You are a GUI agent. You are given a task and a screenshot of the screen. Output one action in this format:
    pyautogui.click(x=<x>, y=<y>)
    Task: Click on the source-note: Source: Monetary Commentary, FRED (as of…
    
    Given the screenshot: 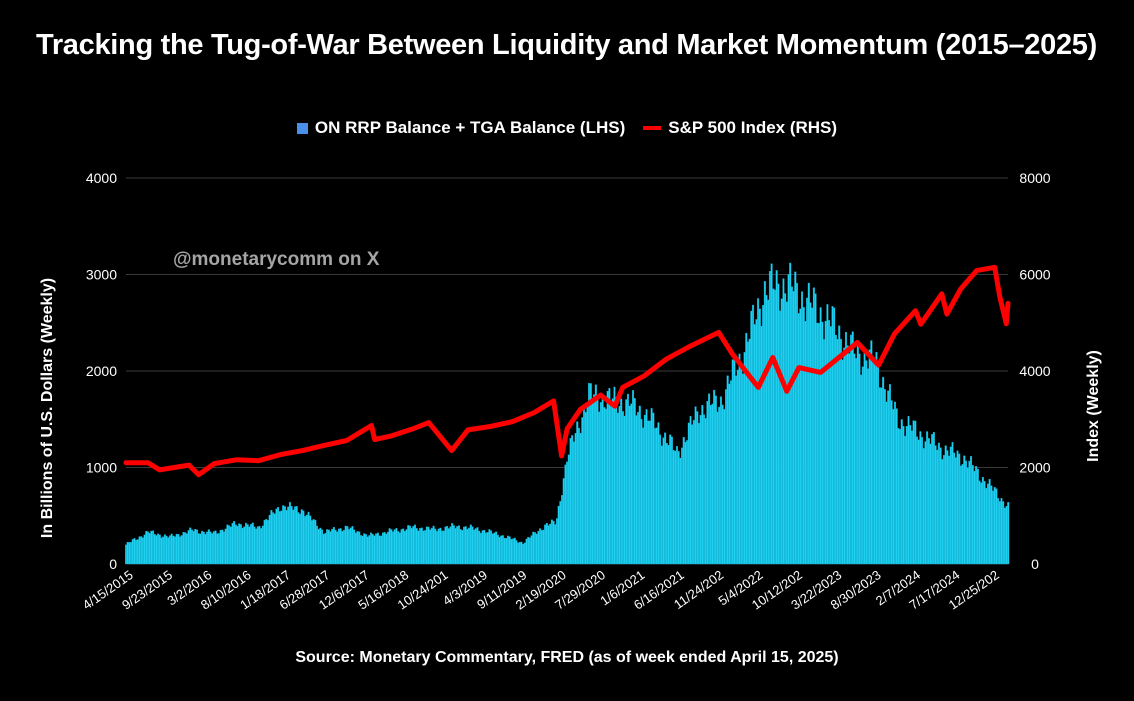 What is the action you would take?
    pyautogui.click(x=567, y=657)
    